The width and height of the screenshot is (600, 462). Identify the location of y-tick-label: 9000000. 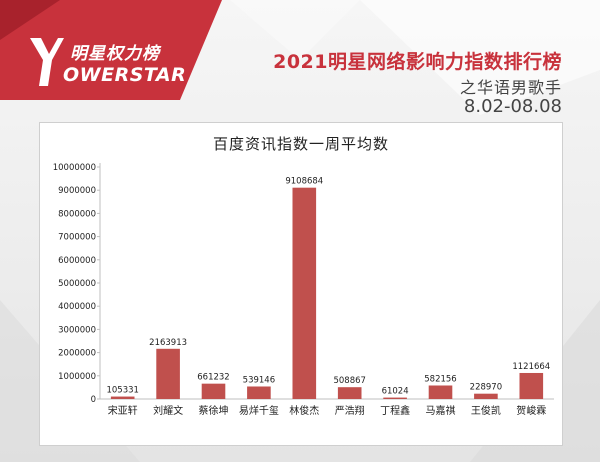
(77, 191).